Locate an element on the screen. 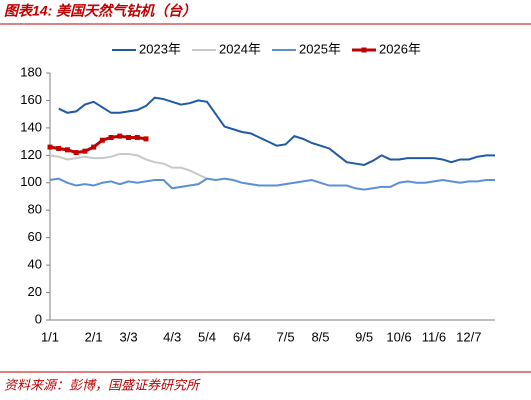 The width and height of the screenshot is (531, 400). y-tick-label: 180 is located at coordinates (31, 71).